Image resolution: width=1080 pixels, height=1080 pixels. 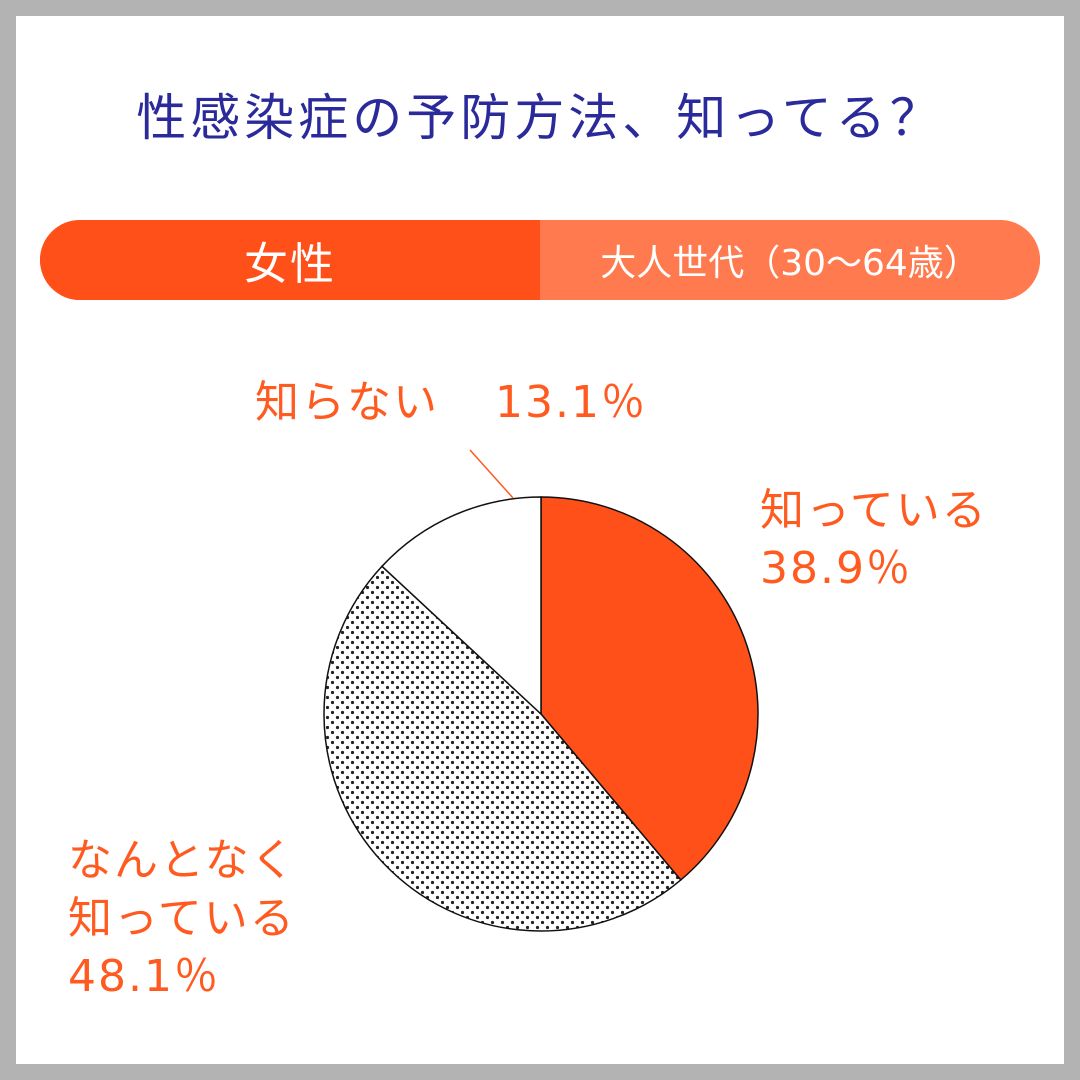 What do you see at coordinates (182, 918) in the screenshot?
I see `label-nantonaku: なんとなく 知っている 48.1％` at bounding box center [182, 918].